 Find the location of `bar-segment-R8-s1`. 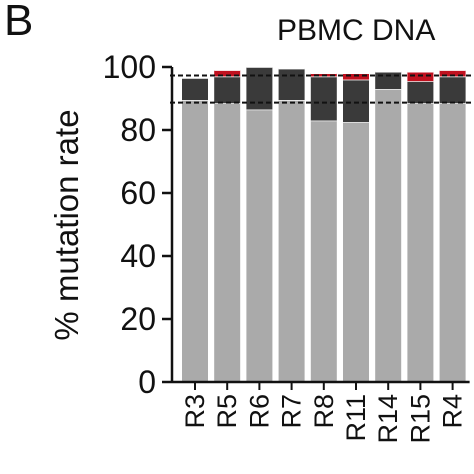

bar-segment-R8-s1 is located at coordinates (323, 98).